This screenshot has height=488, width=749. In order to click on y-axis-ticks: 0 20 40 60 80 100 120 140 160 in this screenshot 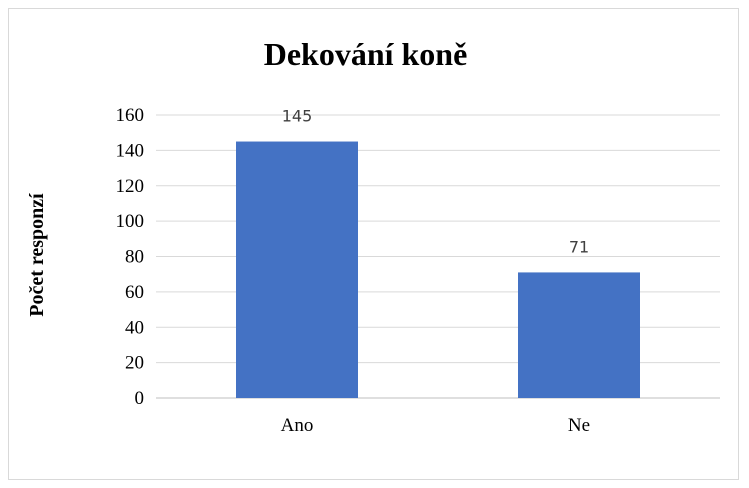, I will do `click(130, 257)`.